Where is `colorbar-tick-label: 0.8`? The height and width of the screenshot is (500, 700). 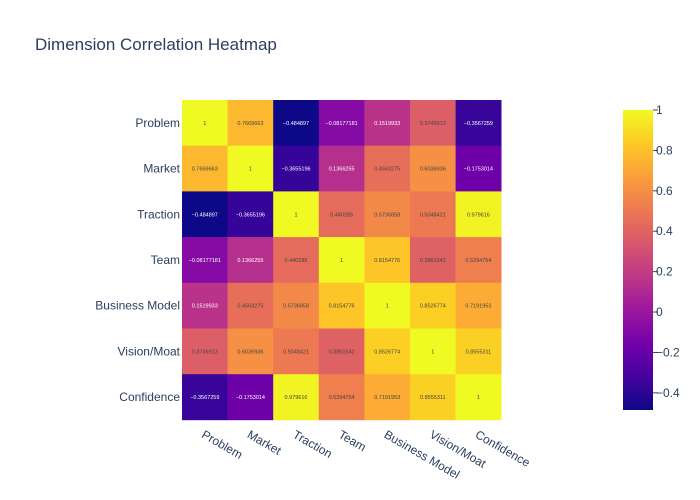 colorbar-tick-label: 0.8 is located at coordinates (664, 150).